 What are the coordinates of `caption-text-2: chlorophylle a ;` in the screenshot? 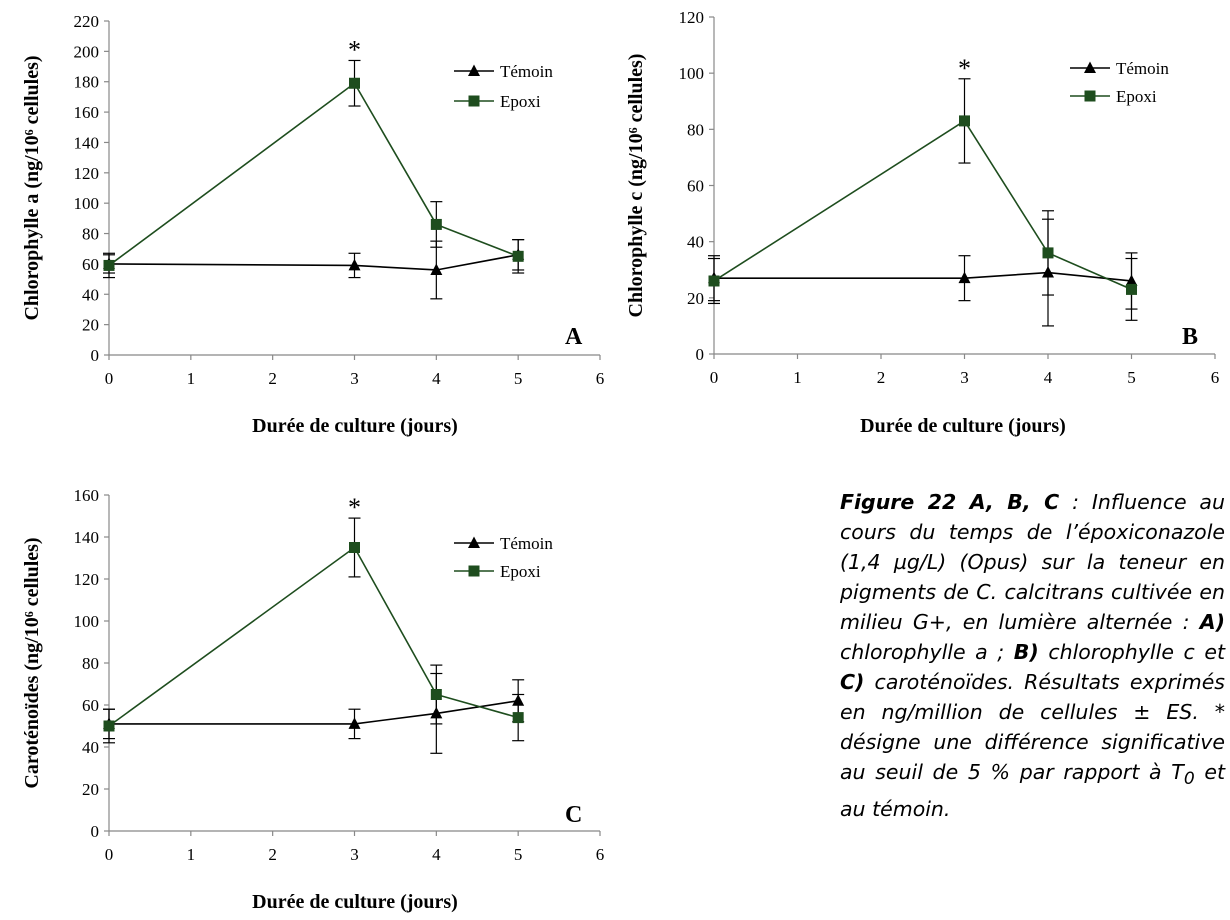 It's located at (927, 652).